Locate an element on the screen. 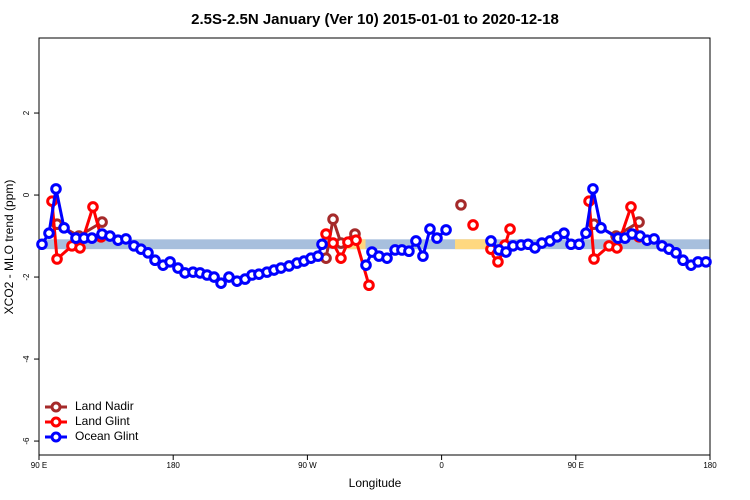 The width and height of the screenshot is (750, 500). x-axis-label: Longitude is located at coordinates (375, 483).